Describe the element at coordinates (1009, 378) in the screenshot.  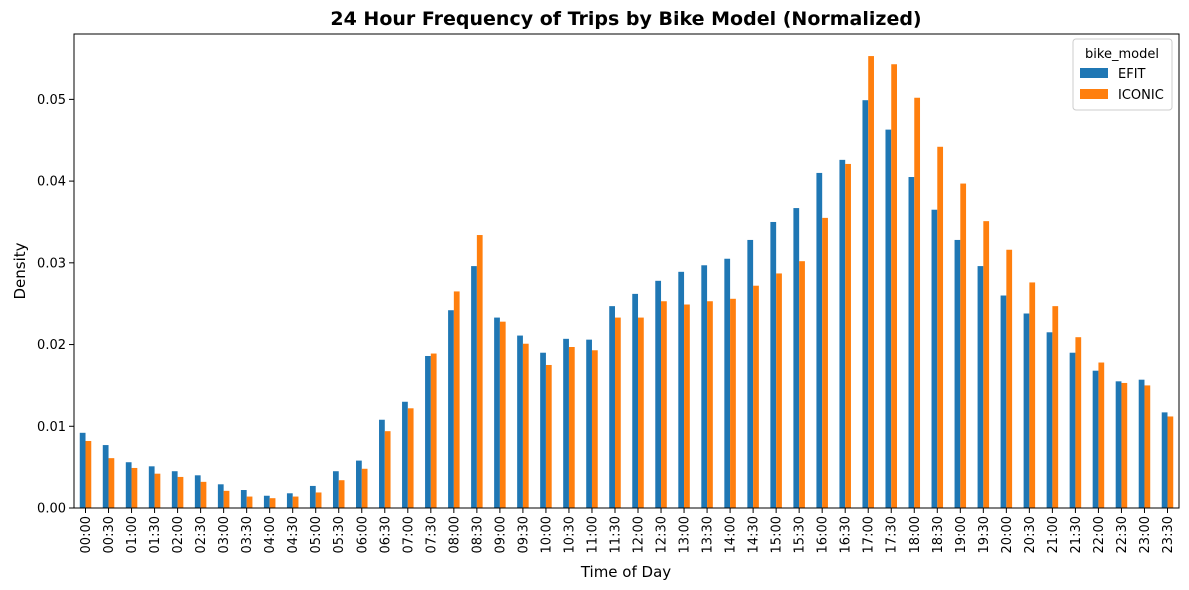
I see `bar-iconic-2000` at that location.